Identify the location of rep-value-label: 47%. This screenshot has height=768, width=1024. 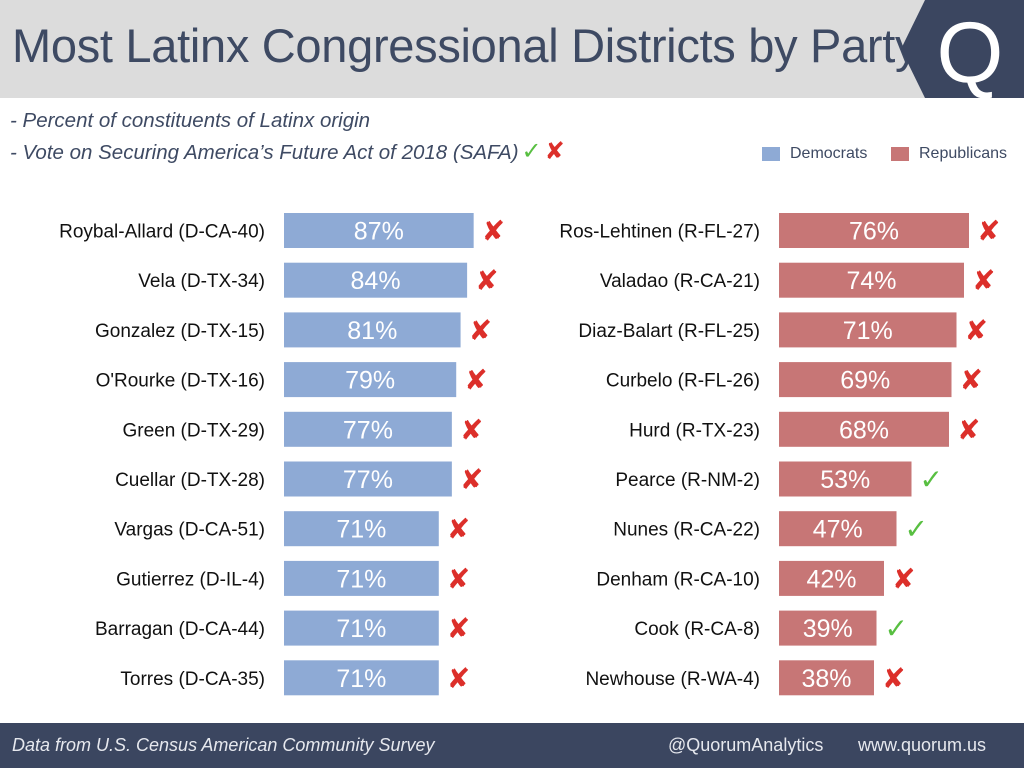
(838, 530).